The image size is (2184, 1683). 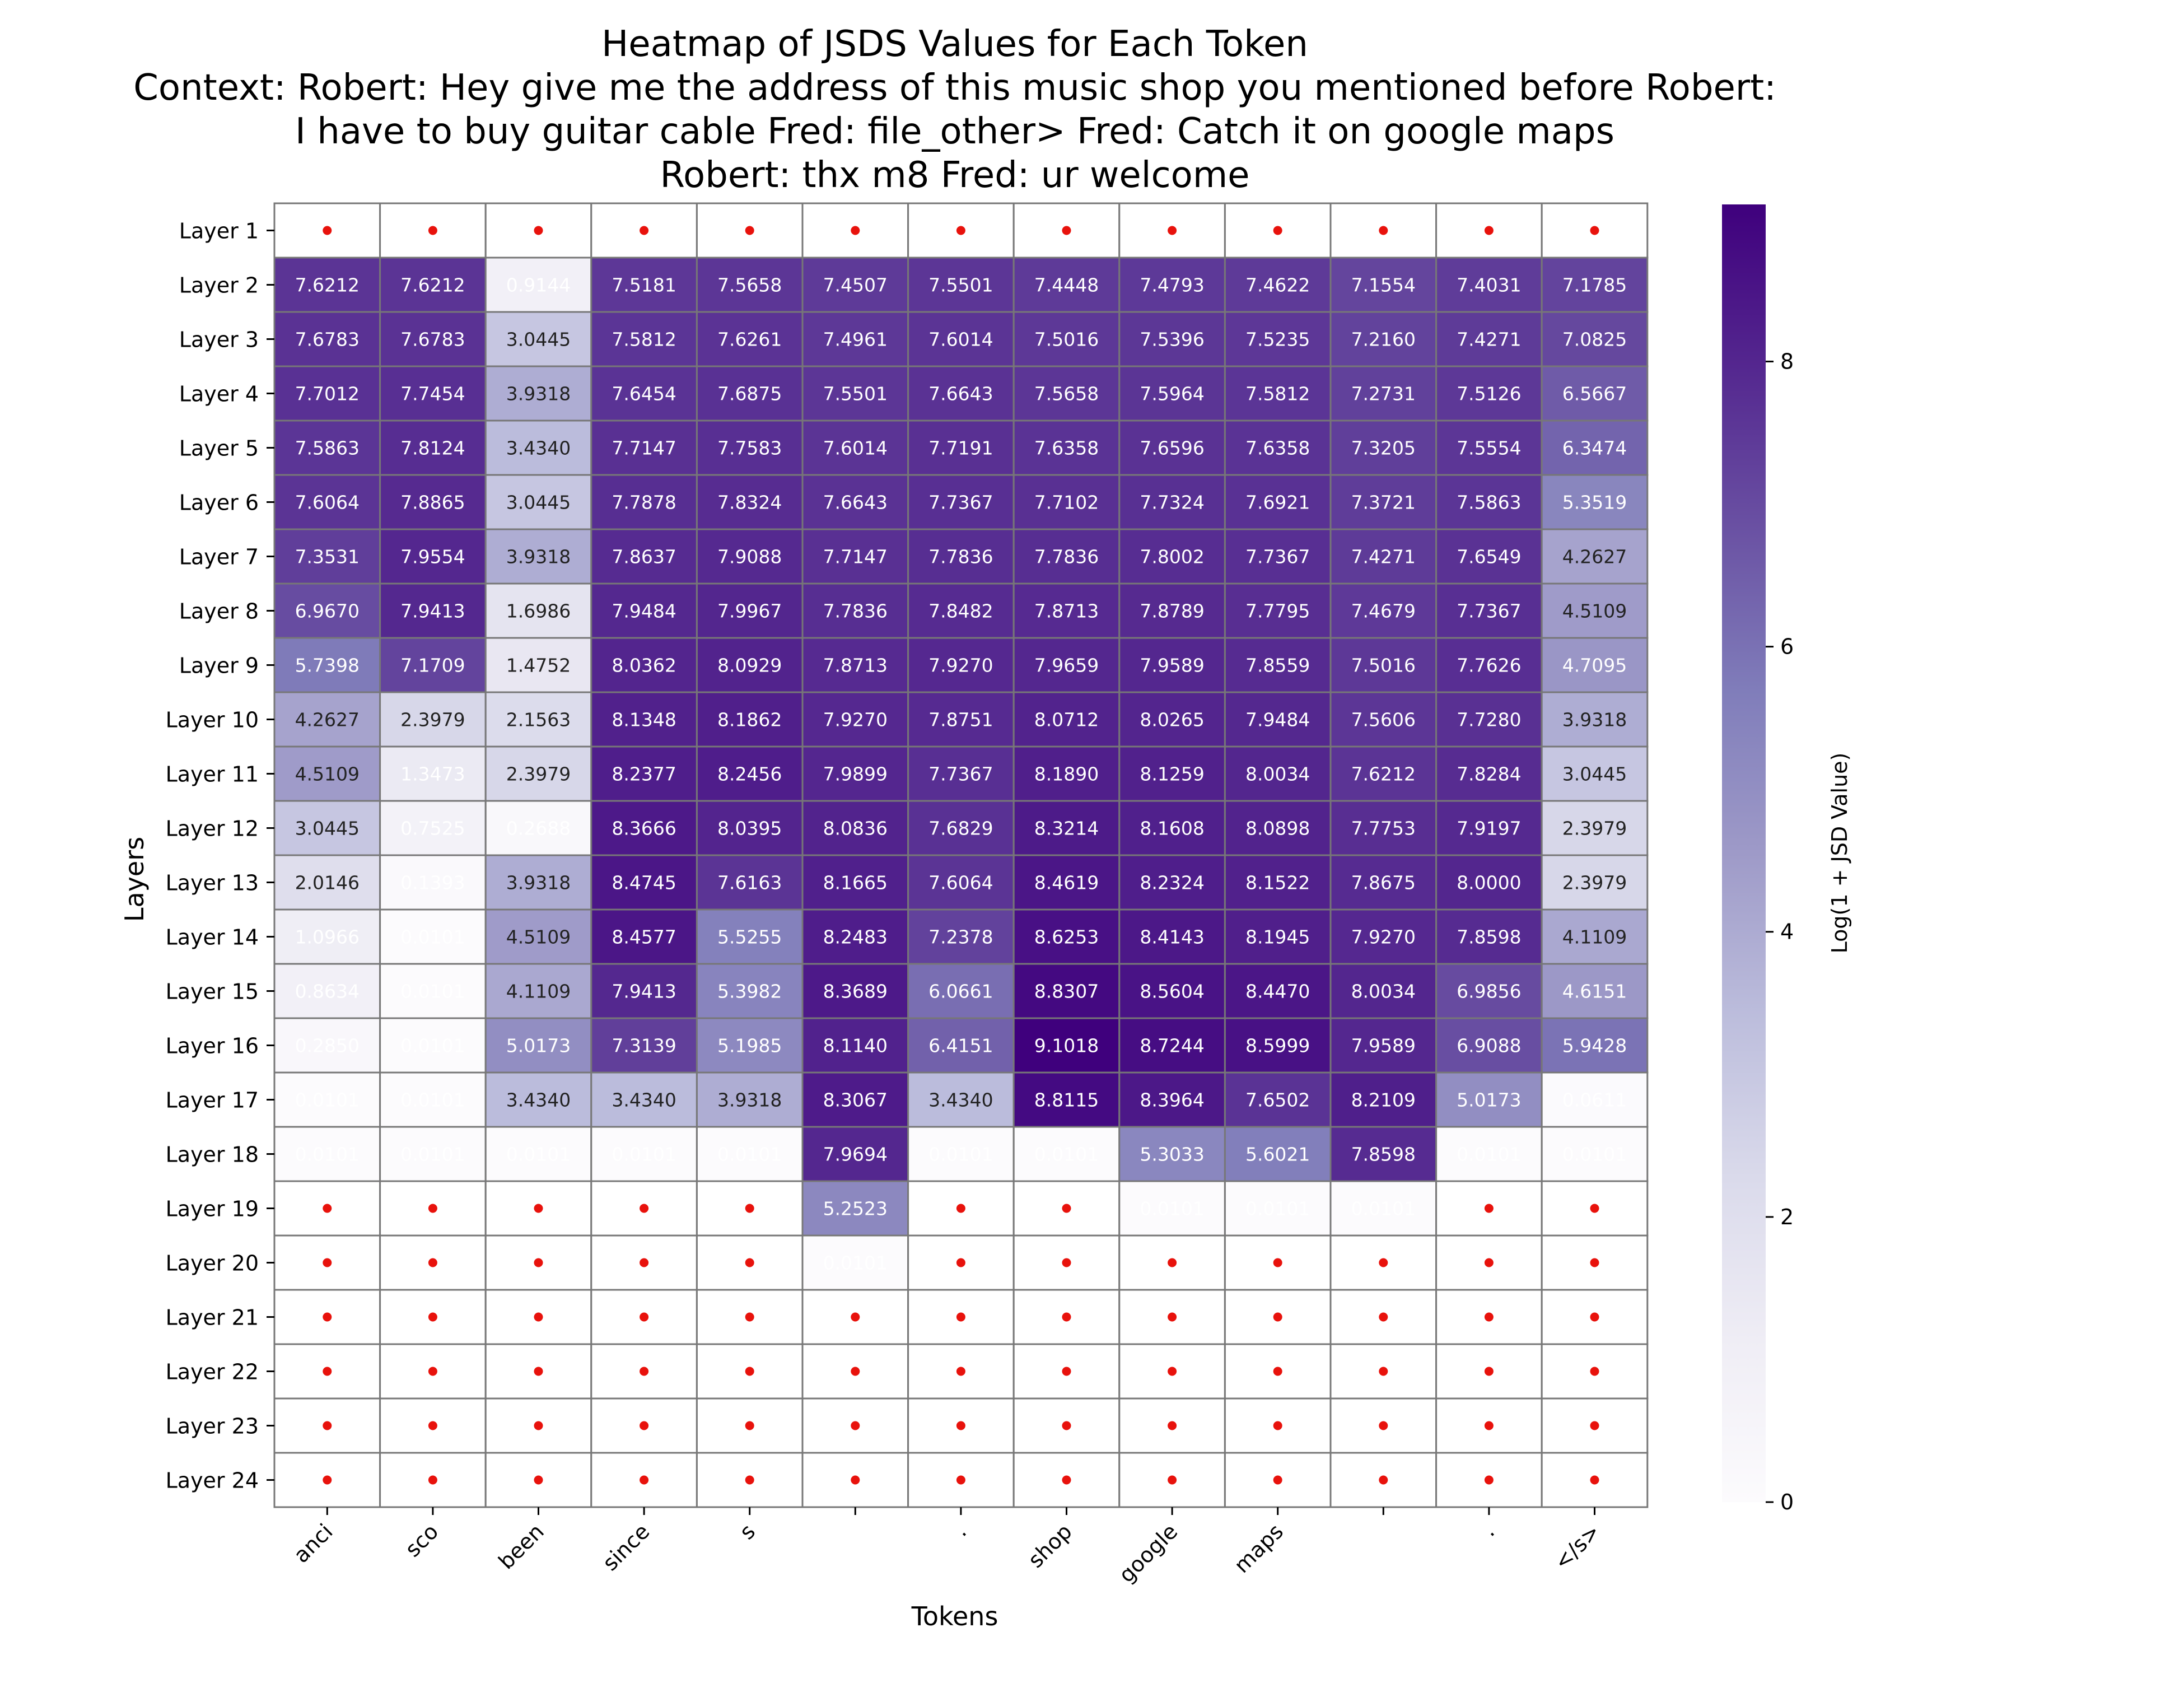 I want to click on cell-value-label: 7.7367, so click(x=1278, y=557).